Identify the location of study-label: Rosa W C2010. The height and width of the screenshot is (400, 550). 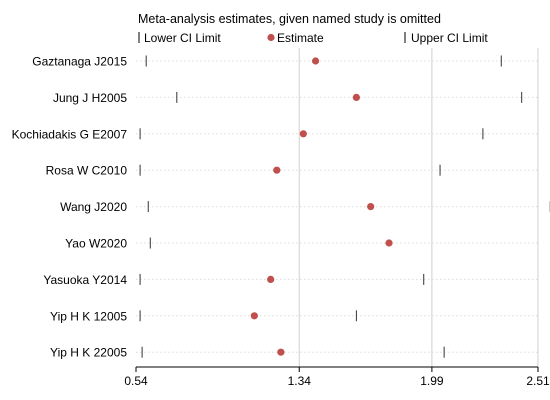
(87, 171).